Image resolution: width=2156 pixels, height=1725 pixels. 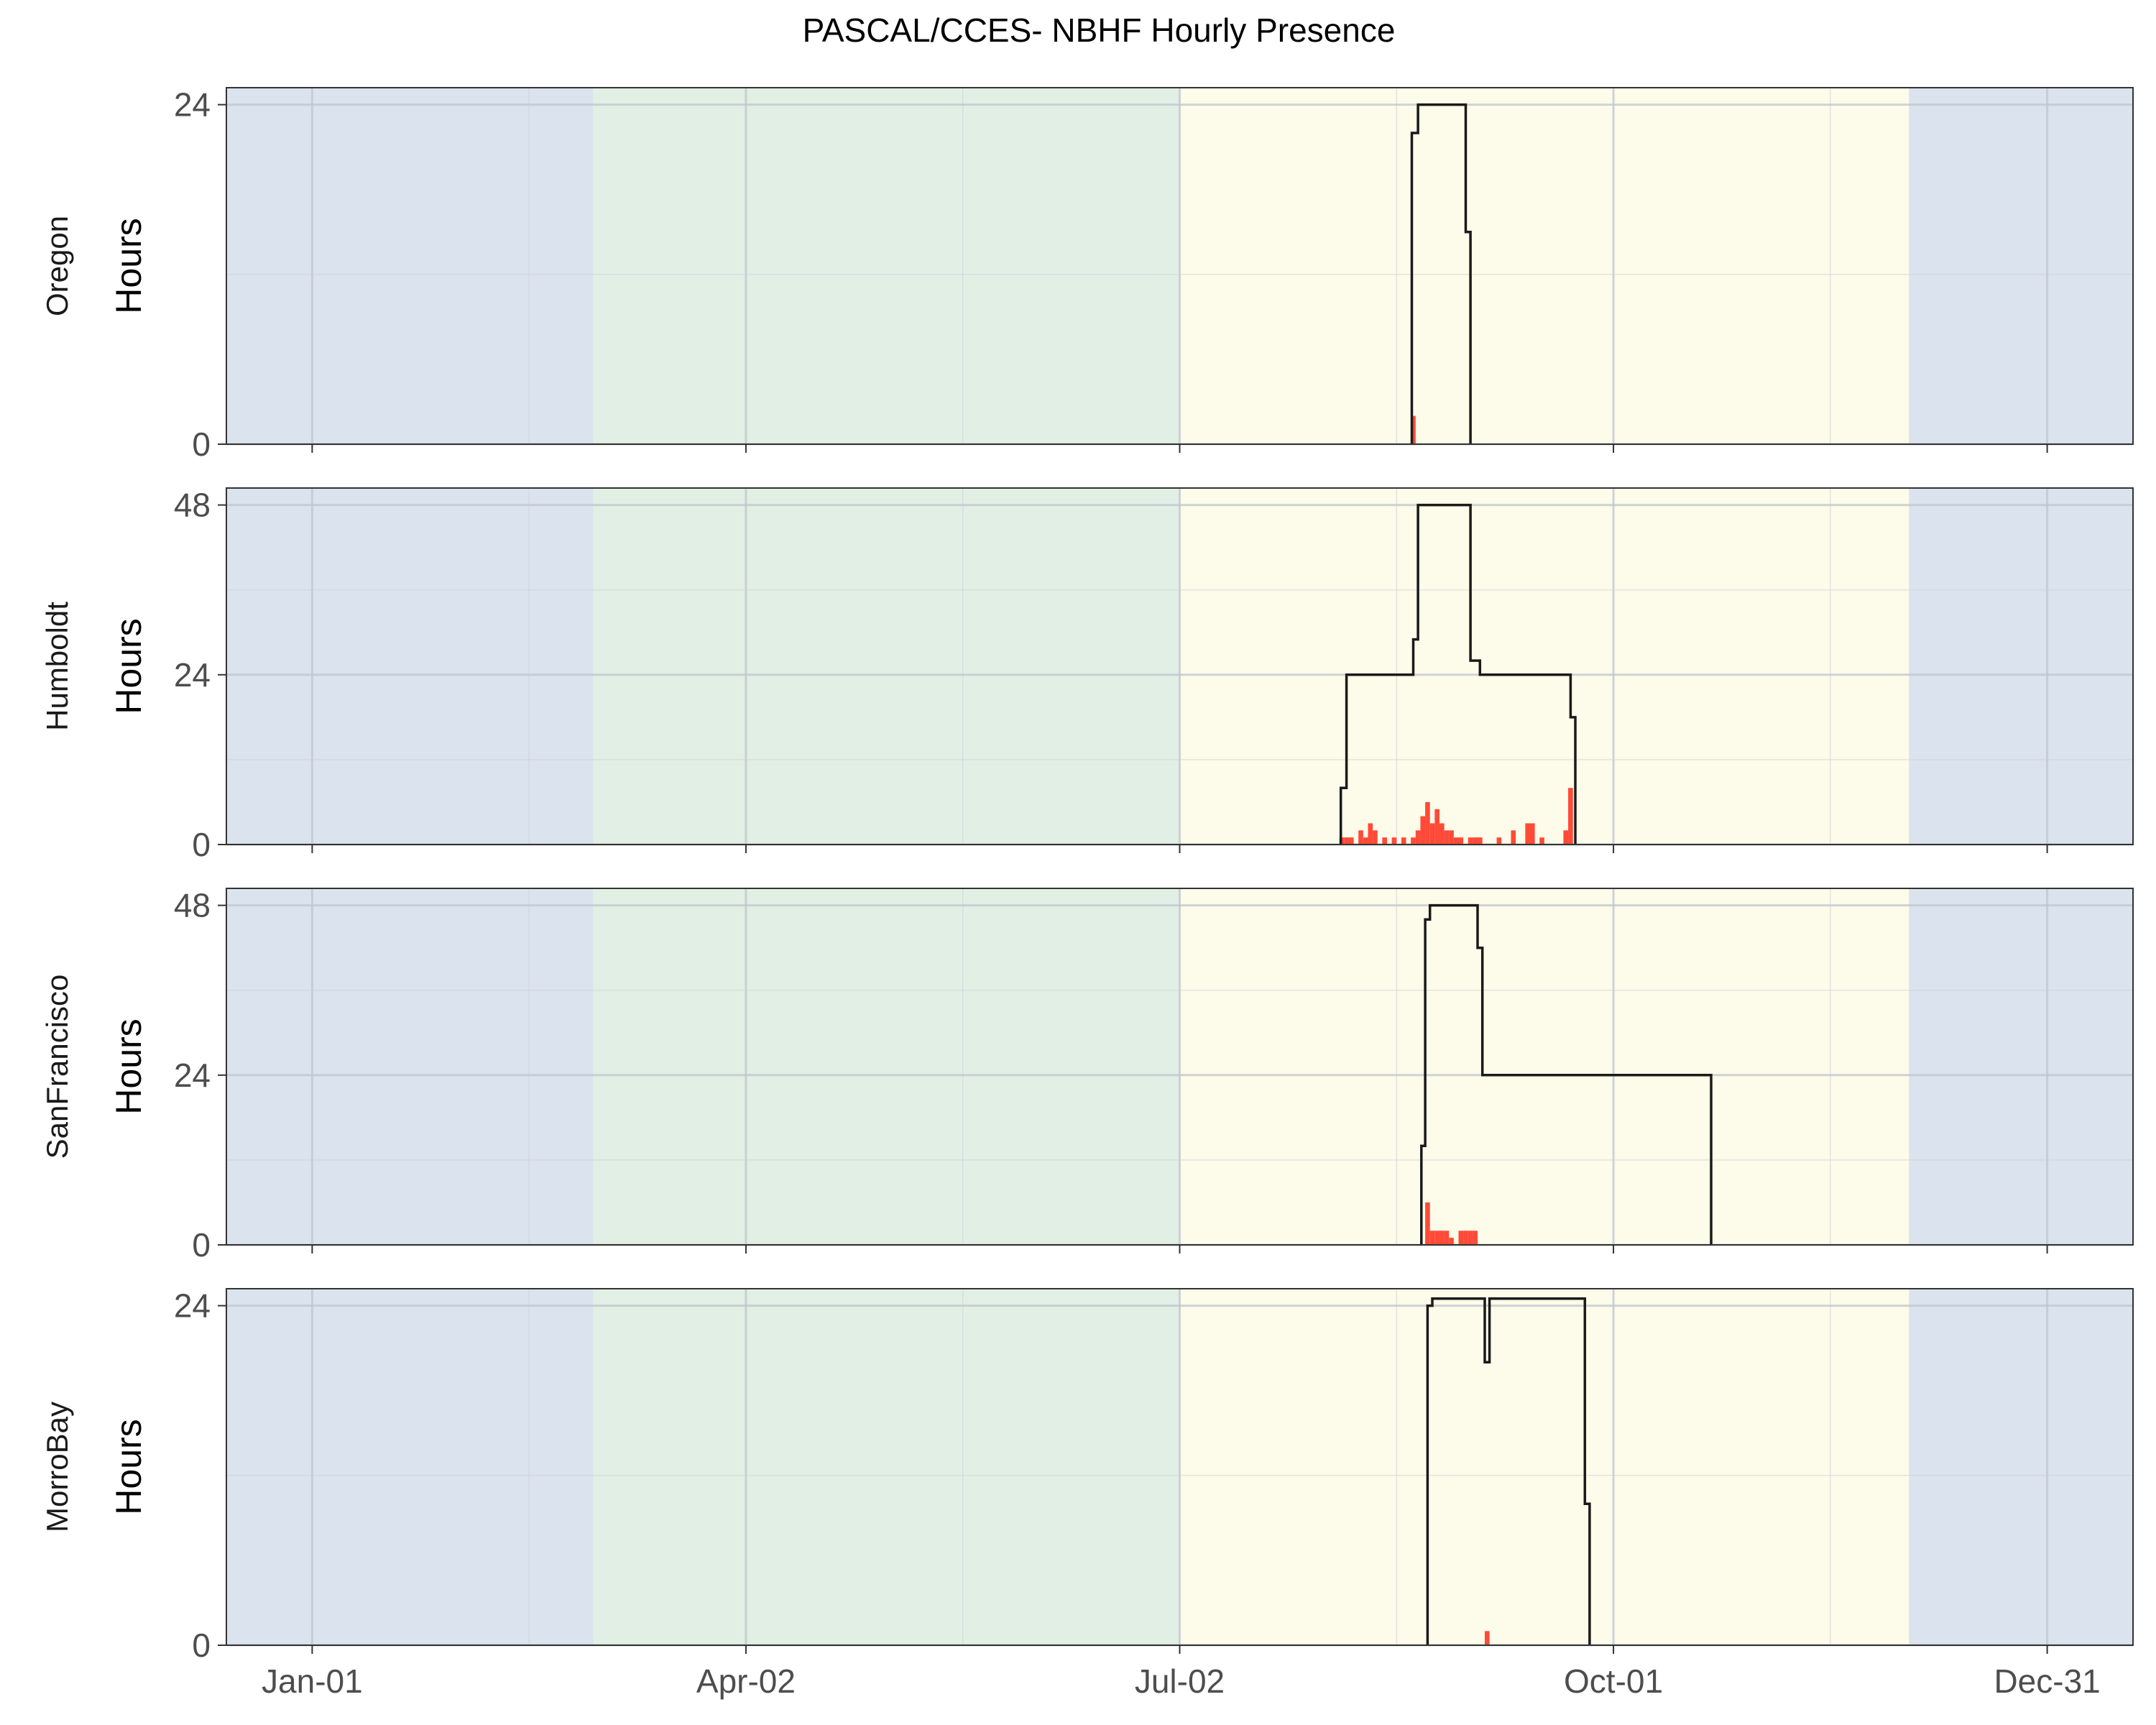 What do you see at coordinates (1099, 30) in the screenshot?
I see `chart-title: PASCAL/CCES- NBHF Hourly Presence` at bounding box center [1099, 30].